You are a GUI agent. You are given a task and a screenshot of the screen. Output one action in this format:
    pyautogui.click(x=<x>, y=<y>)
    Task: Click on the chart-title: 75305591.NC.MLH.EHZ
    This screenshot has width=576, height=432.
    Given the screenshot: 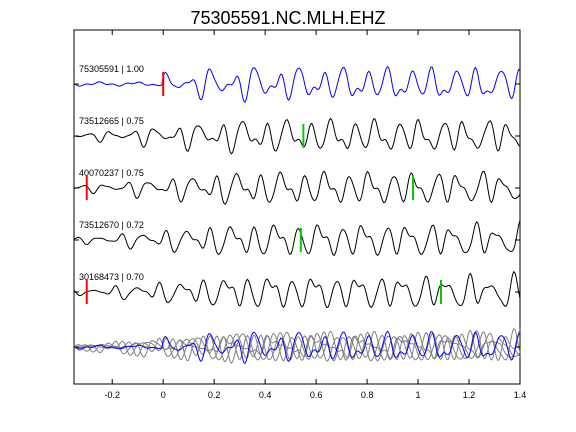 What is the action you would take?
    pyautogui.click(x=288, y=18)
    